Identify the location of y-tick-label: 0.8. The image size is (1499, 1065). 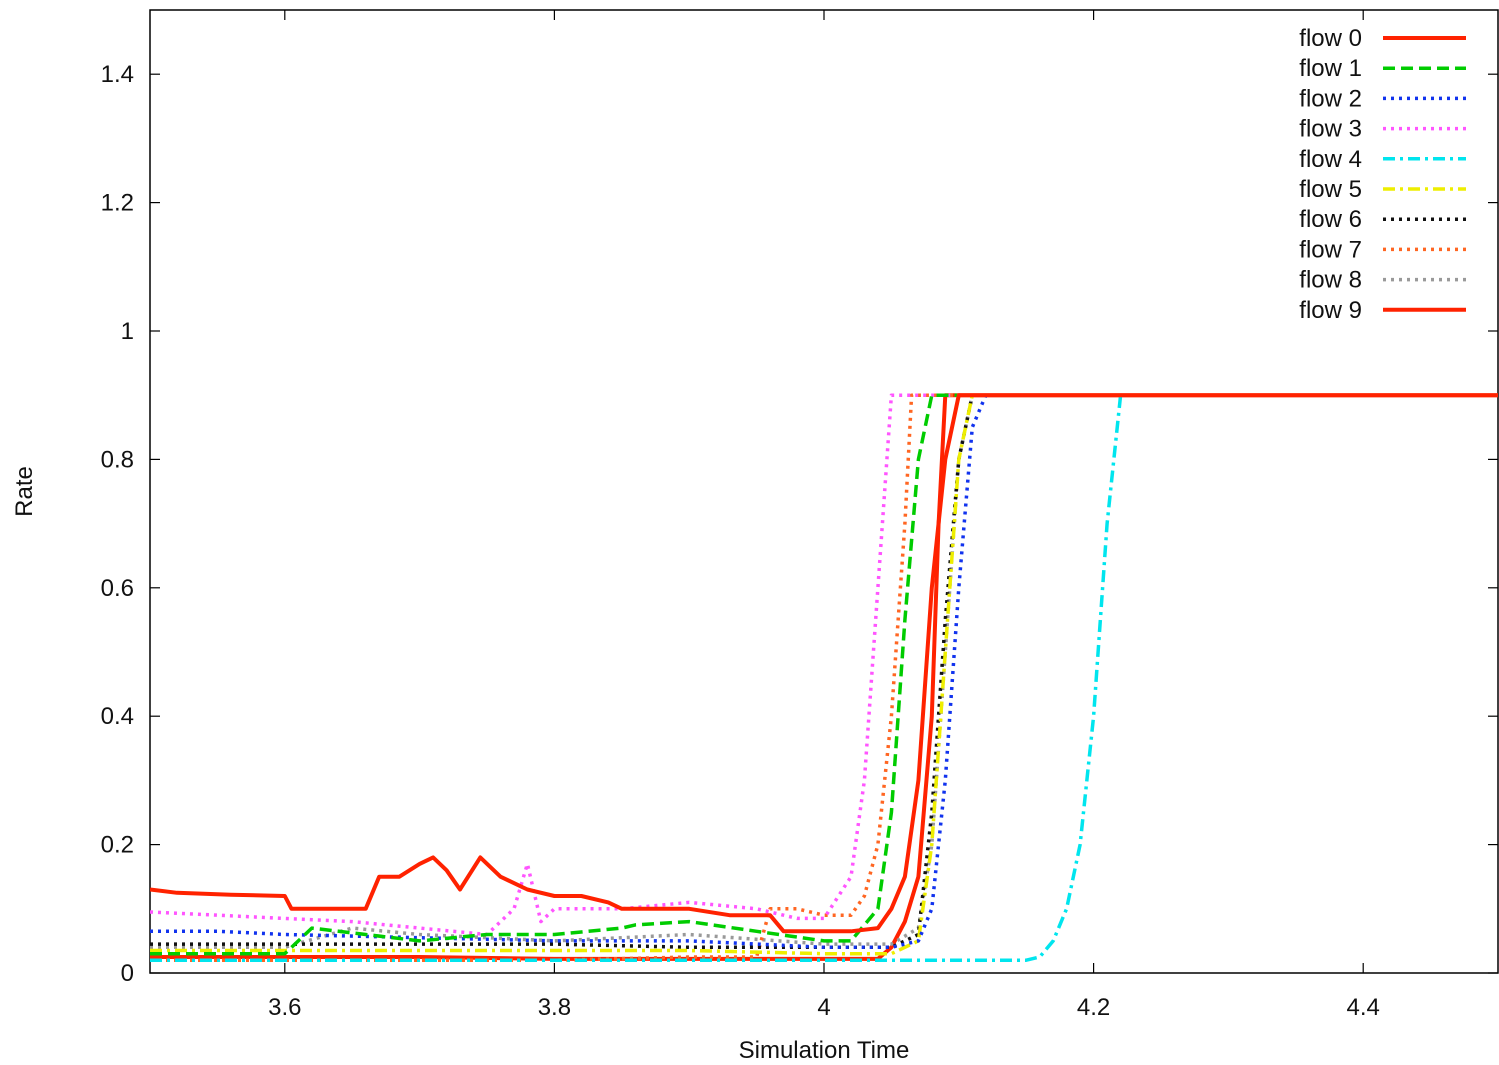
(117, 459).